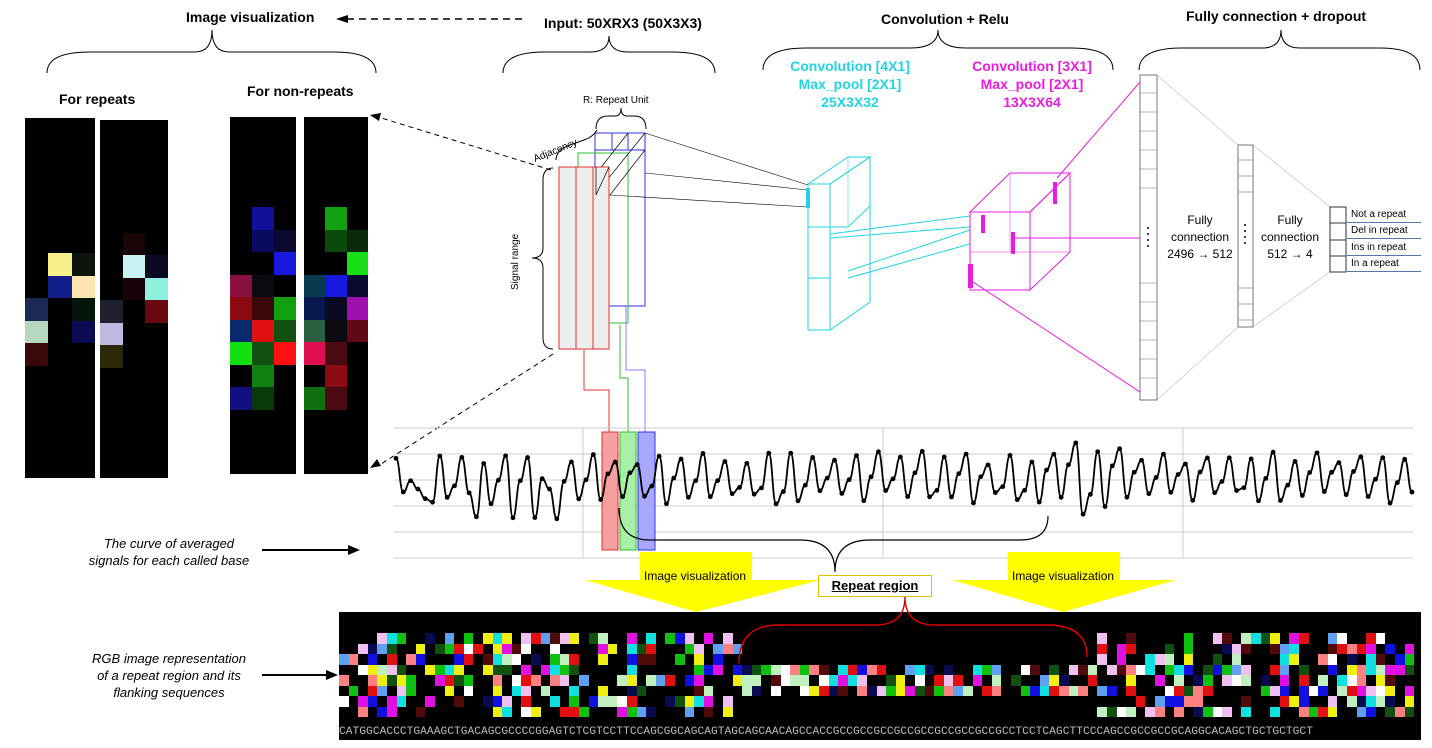 Image resolution: width=1432 pixels, height=748 pixels. What do you see at coordinates (1200, 237) in the screenshot?
I see `fc1-label: Fully connection 2496 → 512` at bounding box center [1200, 237].